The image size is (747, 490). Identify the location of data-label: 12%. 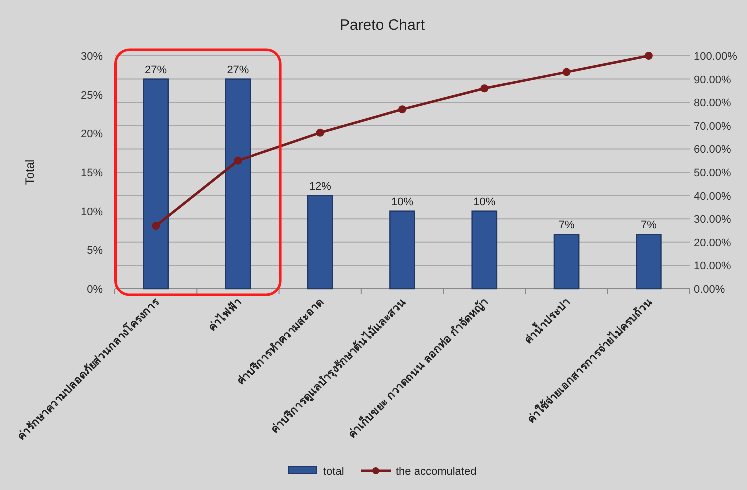
(320, 186).